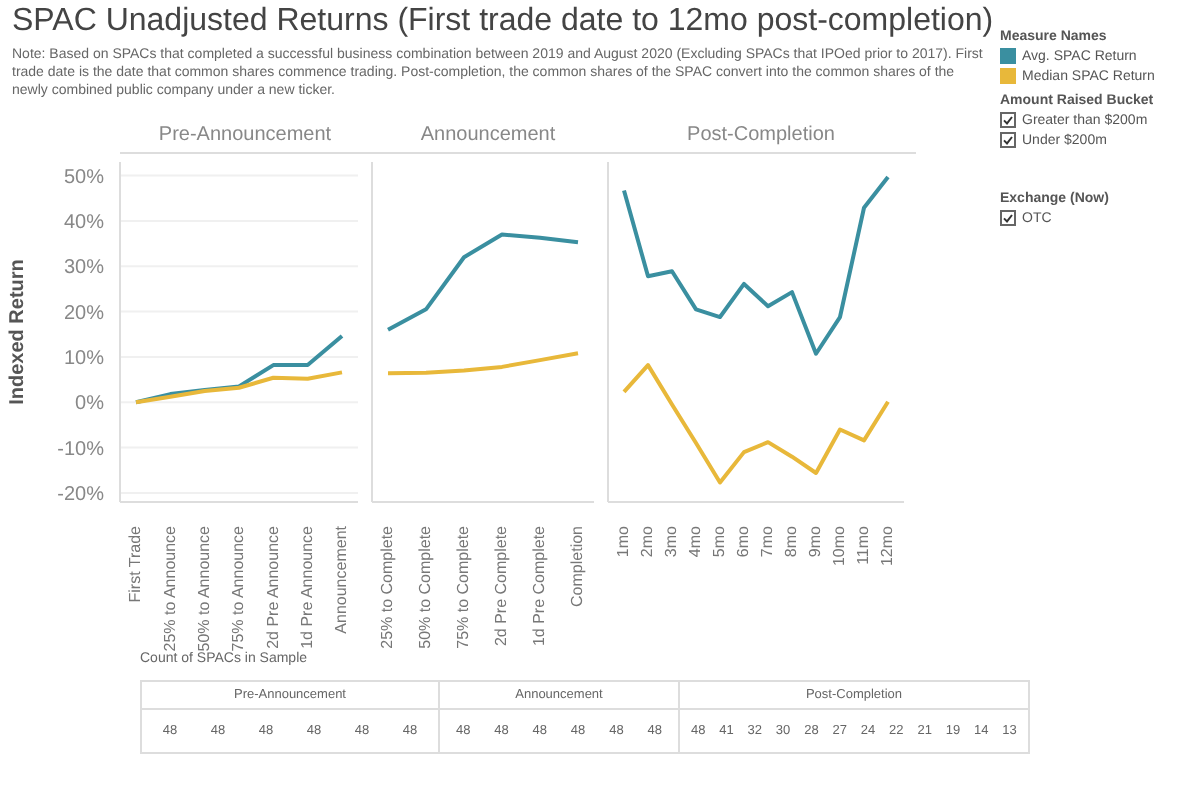  Describe the element at coordinates (245, 139) in the screenshot. I see `text: Pre-Announcement` at that location.